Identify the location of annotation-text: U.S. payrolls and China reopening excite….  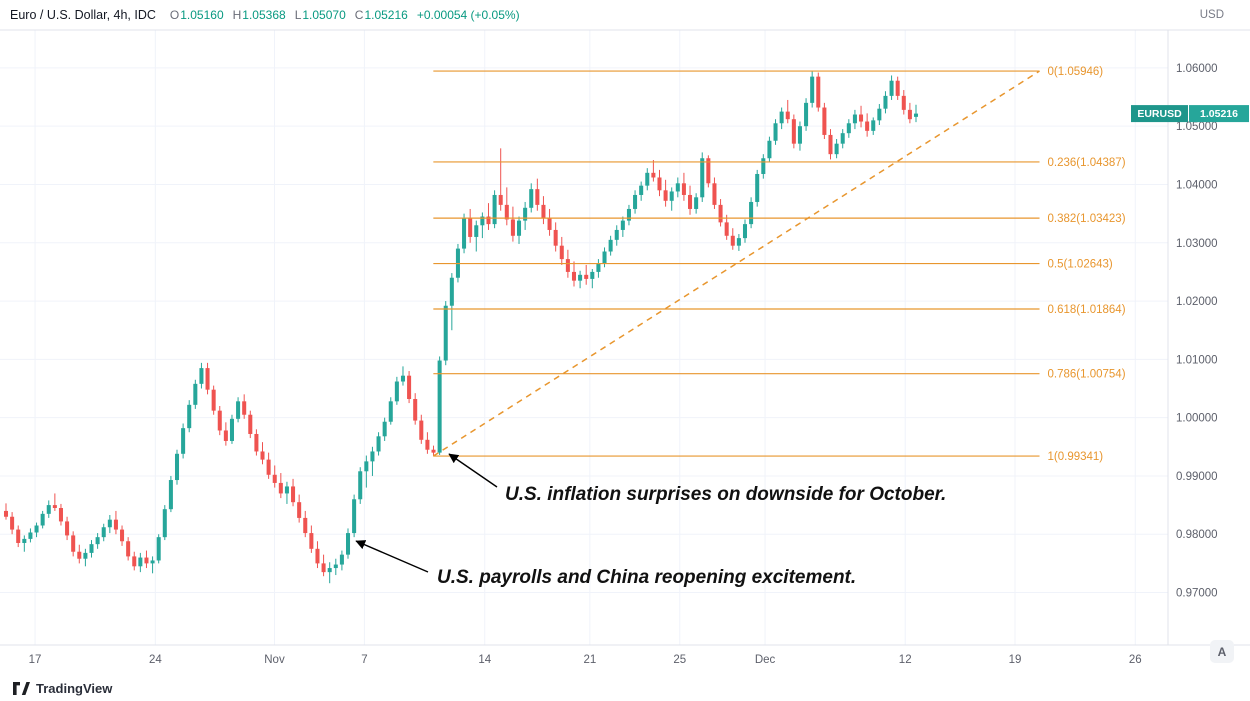
(646, 577).